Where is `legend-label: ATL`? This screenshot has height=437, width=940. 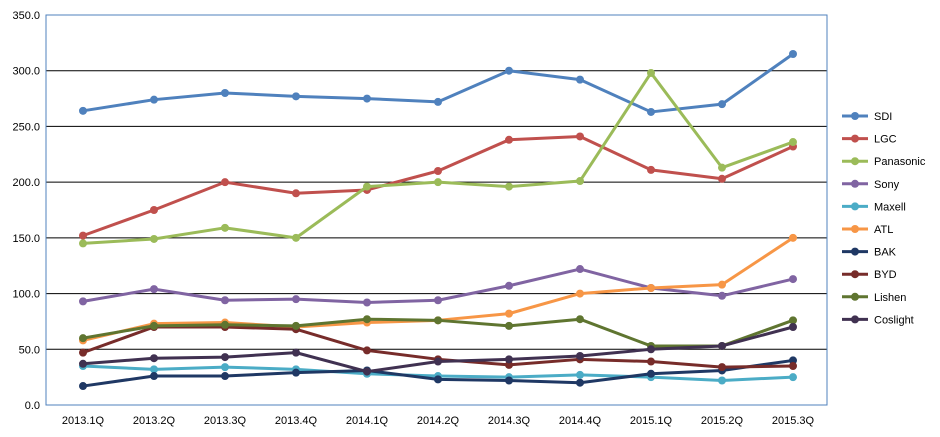
legend-label: ATL is located at coordinates (883, 230).